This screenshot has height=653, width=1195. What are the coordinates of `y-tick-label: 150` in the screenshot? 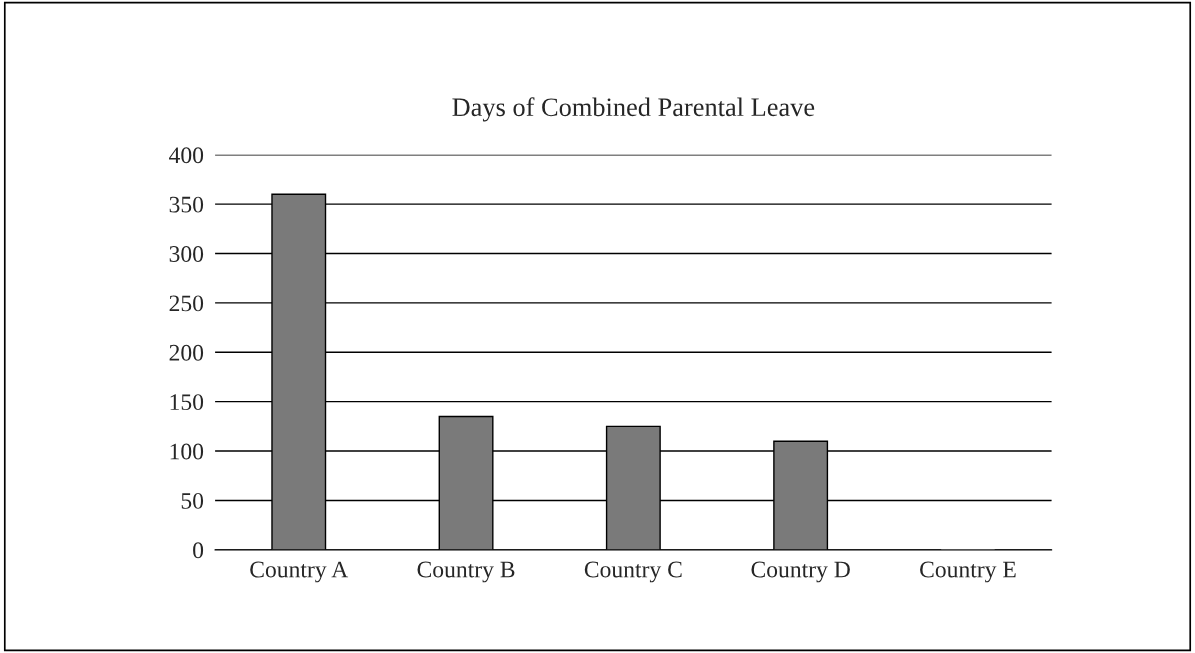 It's located at (187, 402).